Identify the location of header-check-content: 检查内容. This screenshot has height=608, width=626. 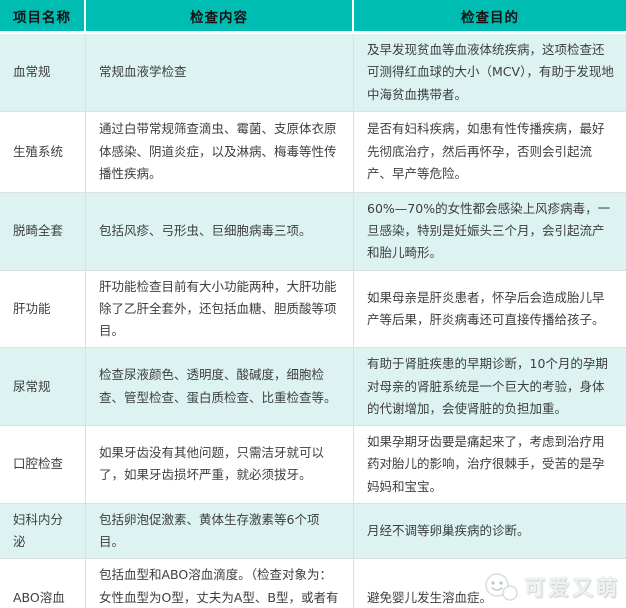
(220, 17).